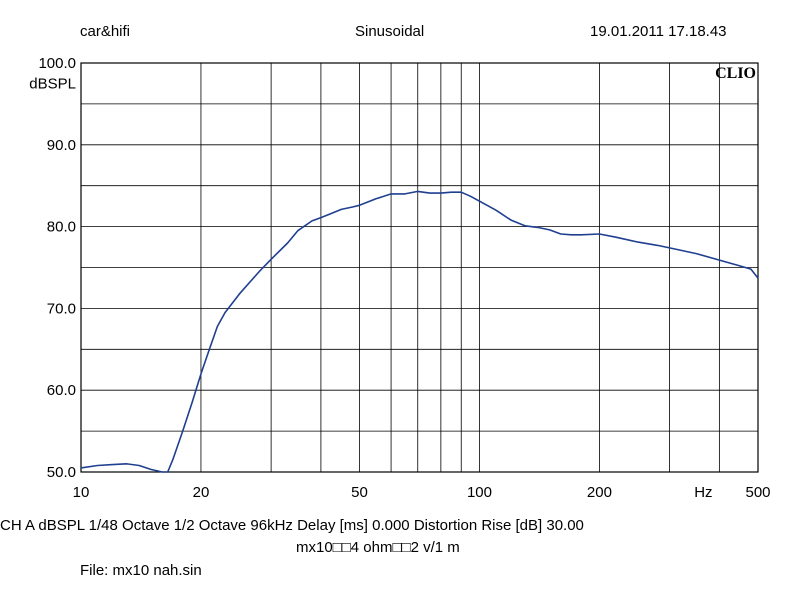  I want to click on y-tick-label: 60.0, so click(61, 390).